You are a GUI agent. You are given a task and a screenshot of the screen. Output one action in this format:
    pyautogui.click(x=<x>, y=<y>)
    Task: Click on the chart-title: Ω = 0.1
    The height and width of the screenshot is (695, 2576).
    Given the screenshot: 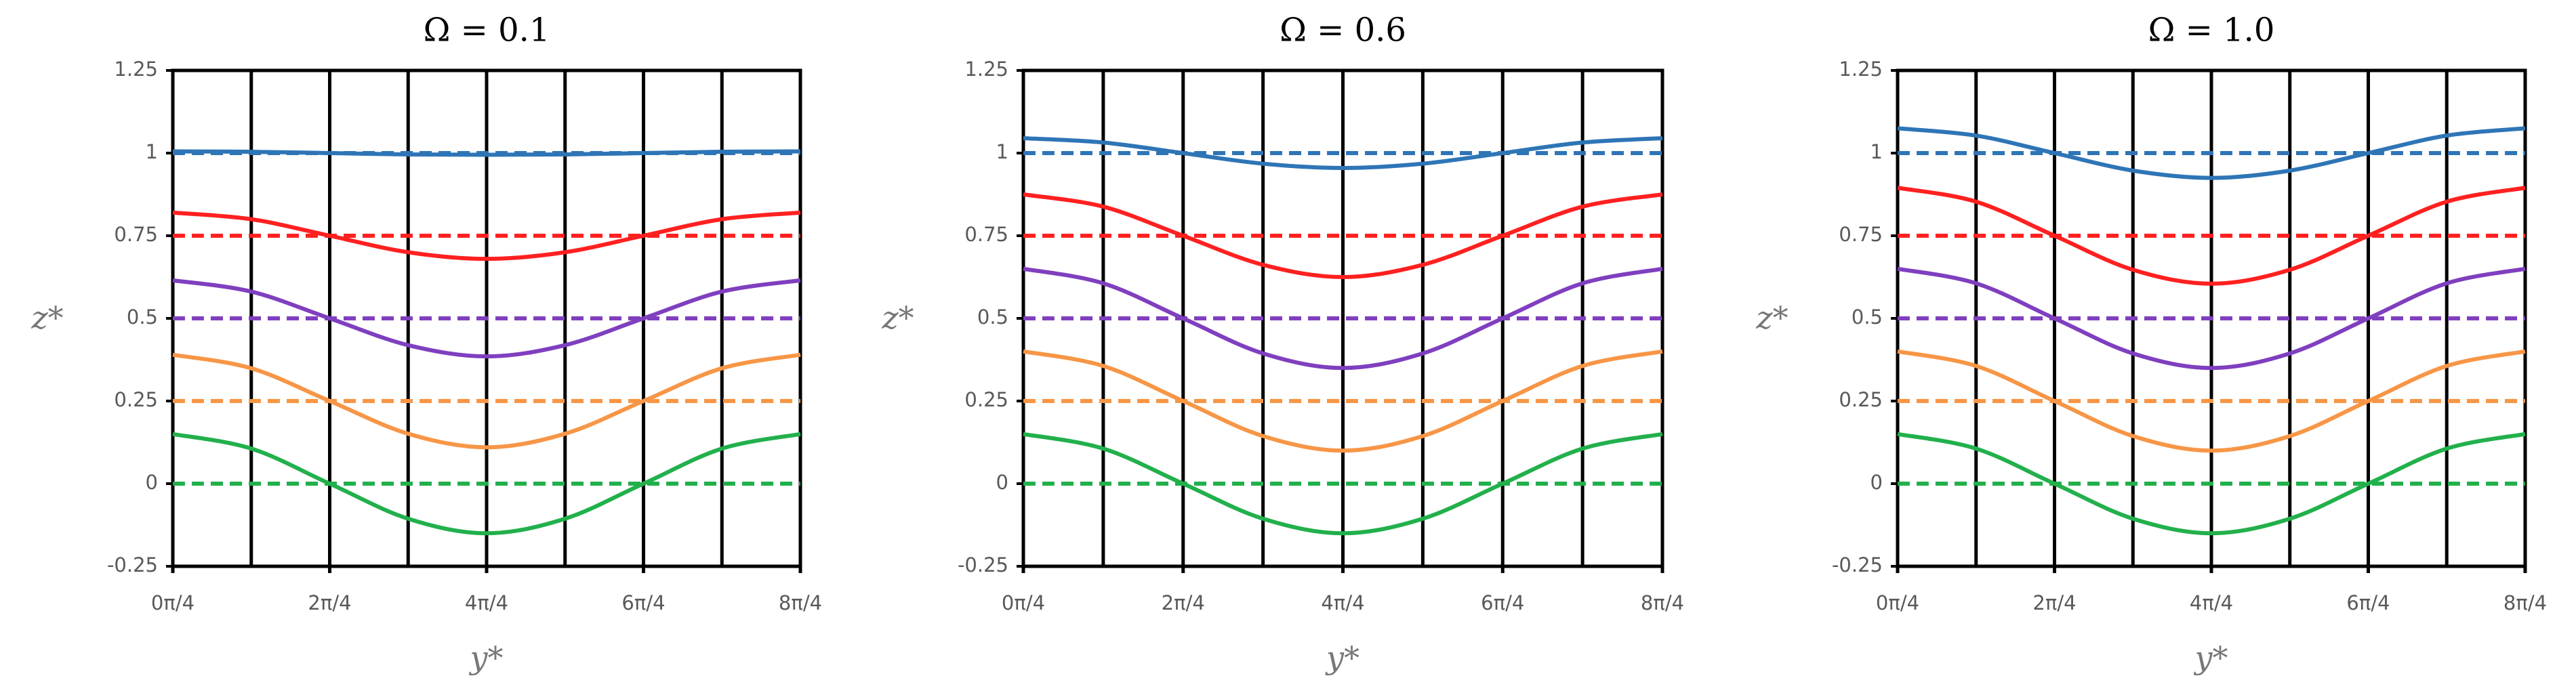 What is the action you would take?
    pyautogui.click(x=487, y=31)
    